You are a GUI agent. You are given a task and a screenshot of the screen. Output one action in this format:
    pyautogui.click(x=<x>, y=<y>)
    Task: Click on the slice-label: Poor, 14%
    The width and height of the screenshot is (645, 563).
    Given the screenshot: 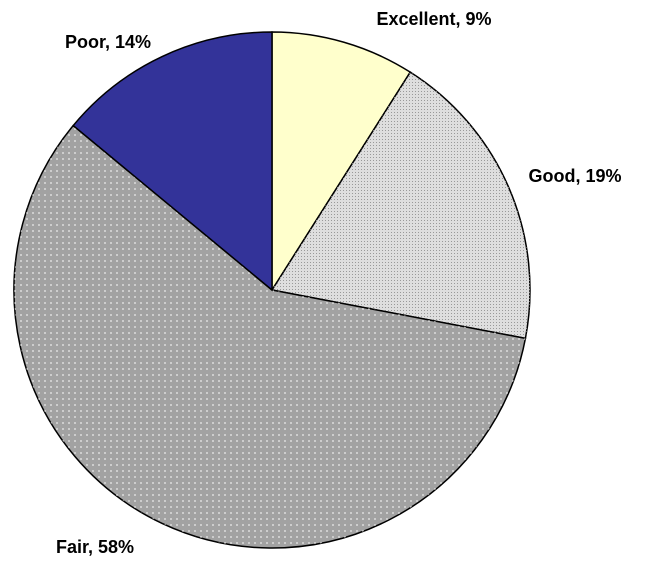 What is the action you would take?
    pyautogui.click(x=108, y=42)
    